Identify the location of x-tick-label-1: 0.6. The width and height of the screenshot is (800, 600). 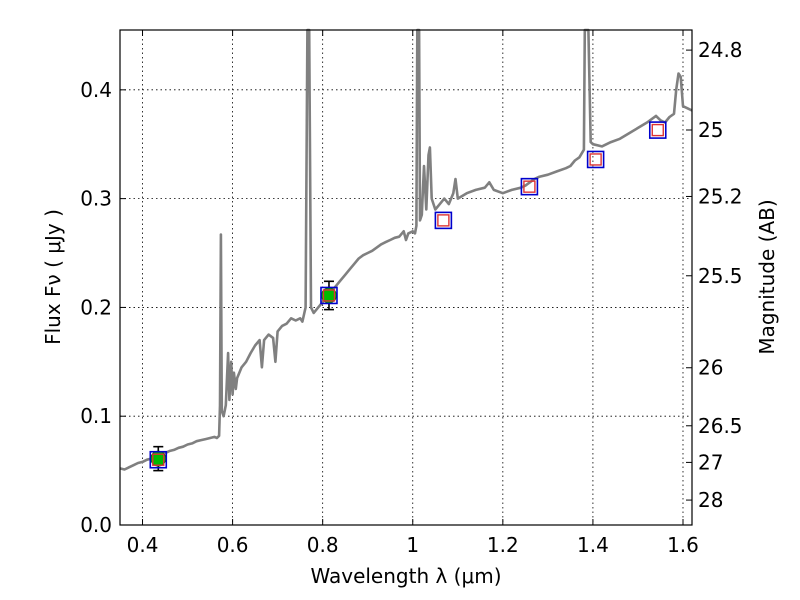
(233, 545).